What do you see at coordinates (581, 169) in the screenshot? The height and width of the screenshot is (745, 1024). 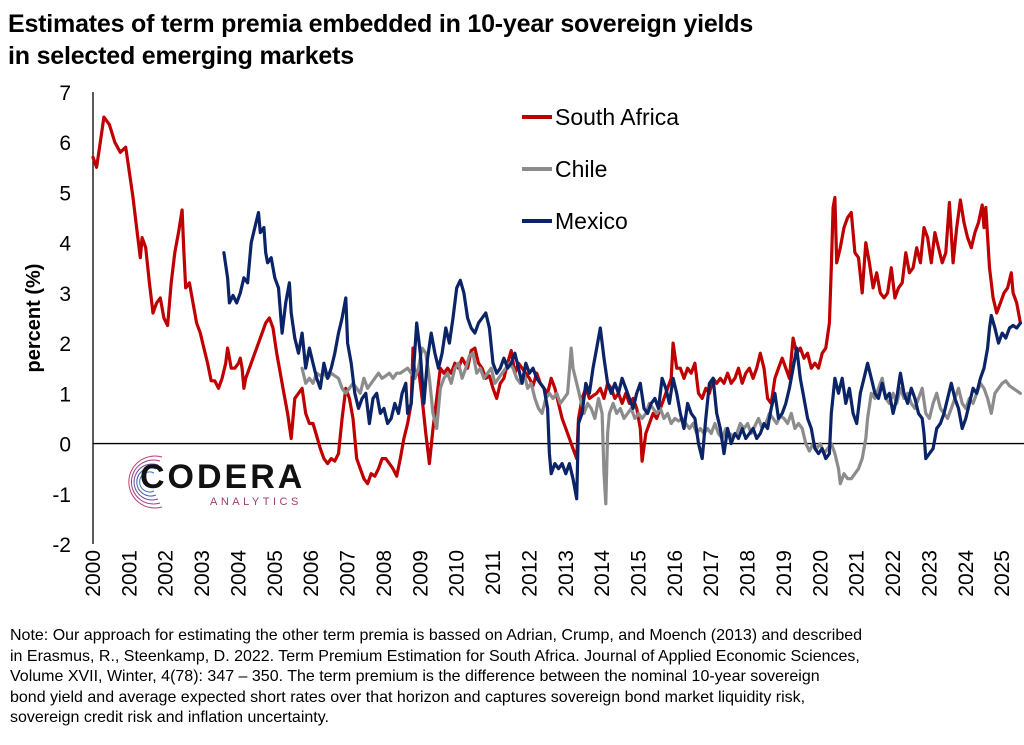 I see `legend-label-chile: Chile` at bounding box center [581, 169].